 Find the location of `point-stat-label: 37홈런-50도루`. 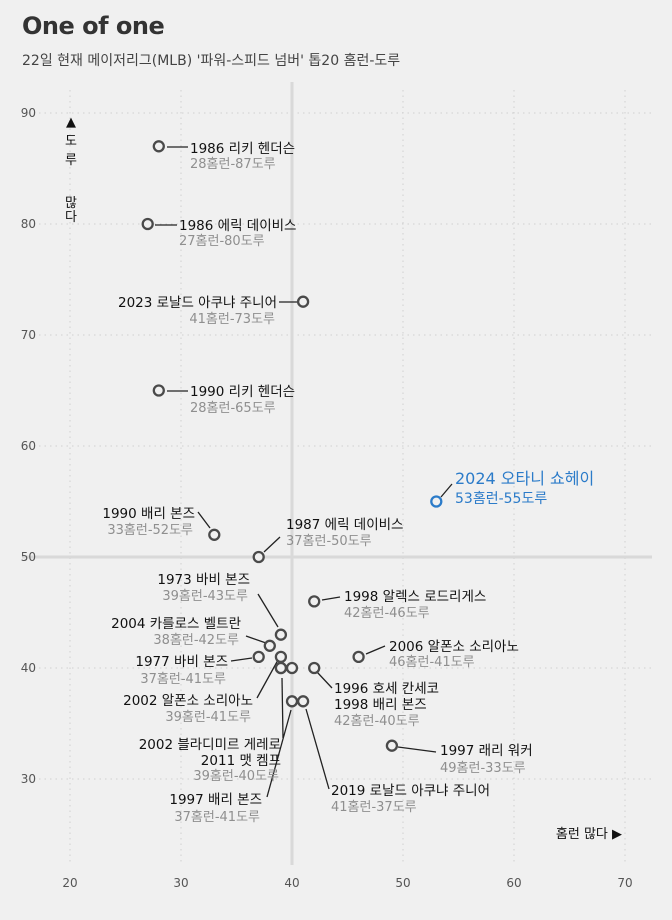

point-stat-label: 37홈런-50도루 is located at coordinates (329, 541).